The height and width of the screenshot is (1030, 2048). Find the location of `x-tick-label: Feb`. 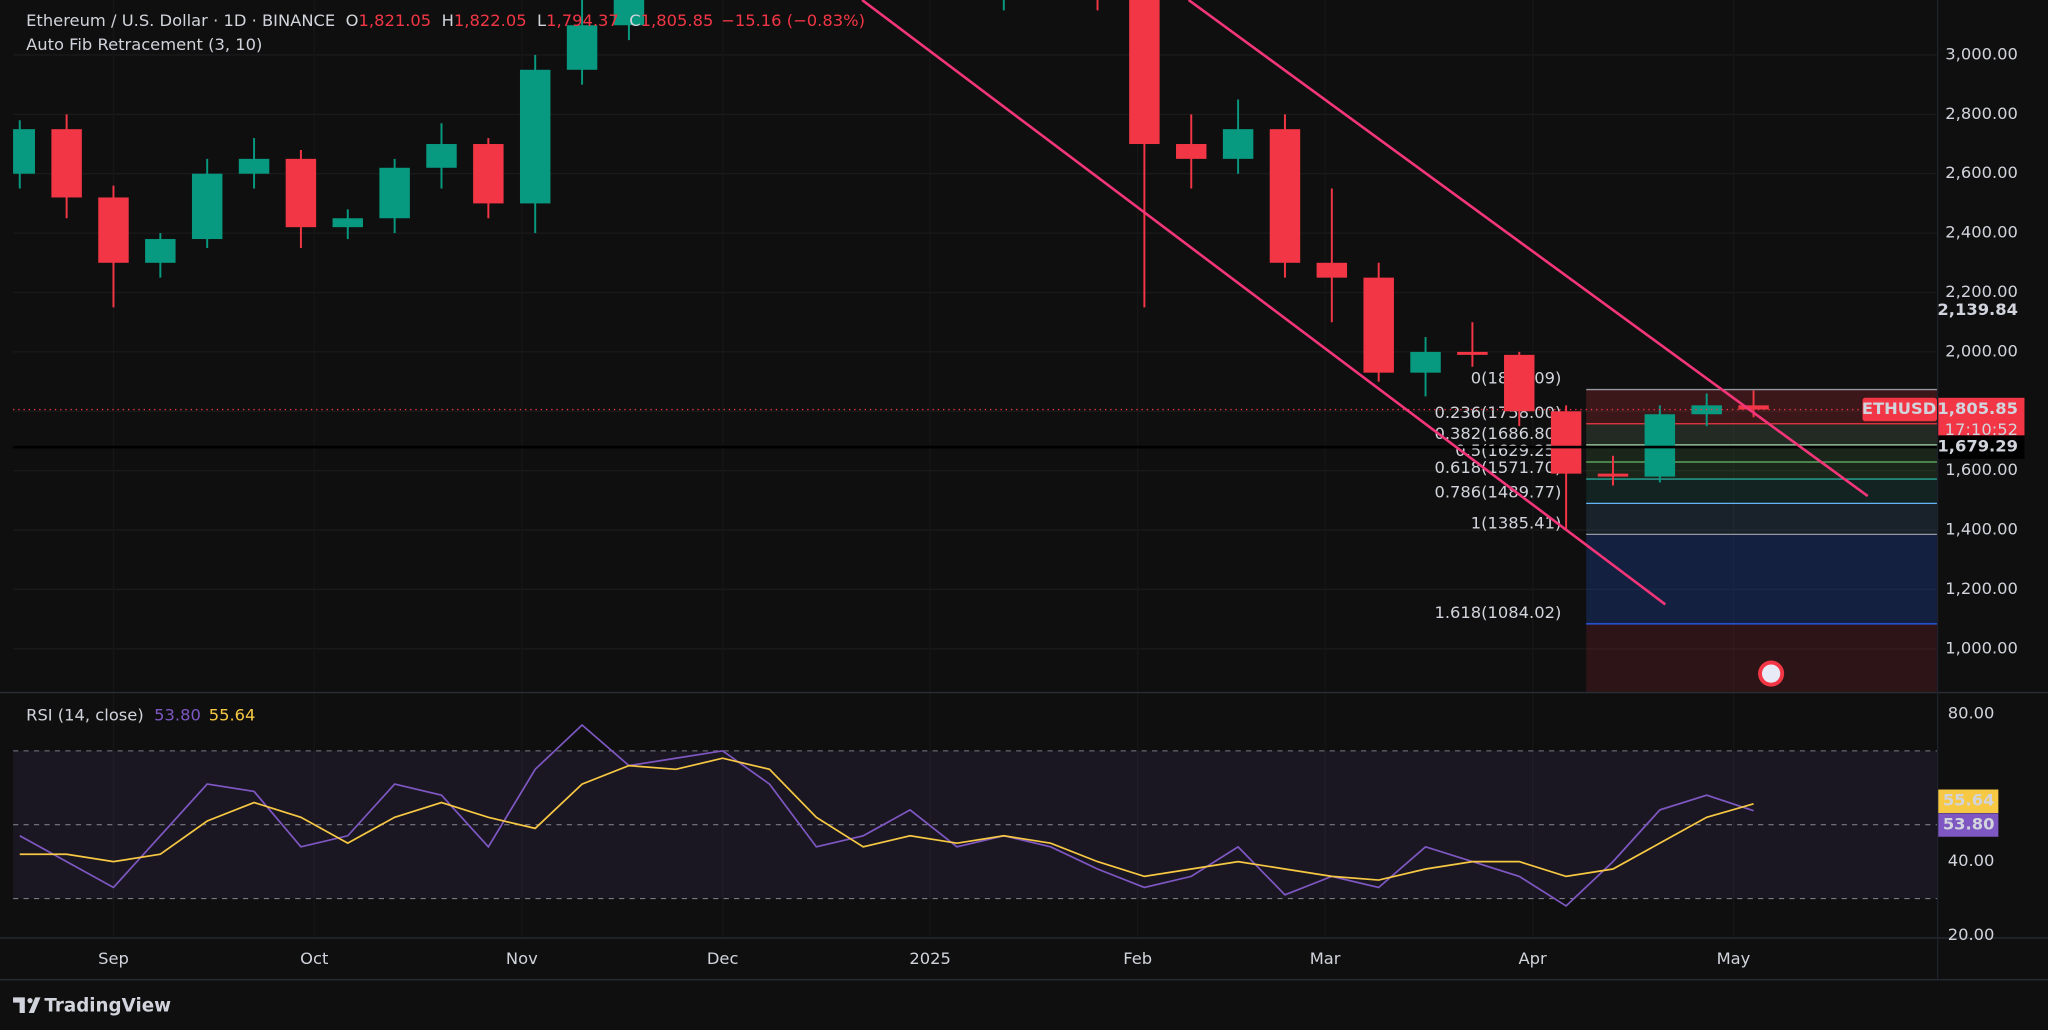

x-tick-label: Feb is located at coordinates (1137, 958).